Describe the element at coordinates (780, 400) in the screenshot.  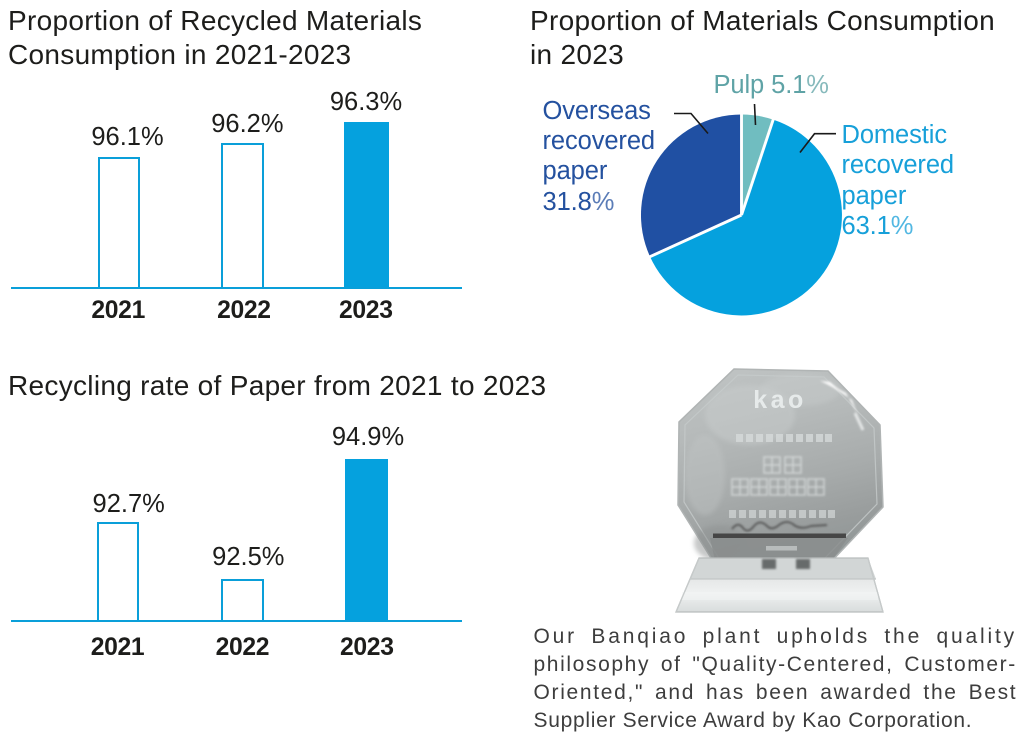
I see `svg-text: kao` at that location.